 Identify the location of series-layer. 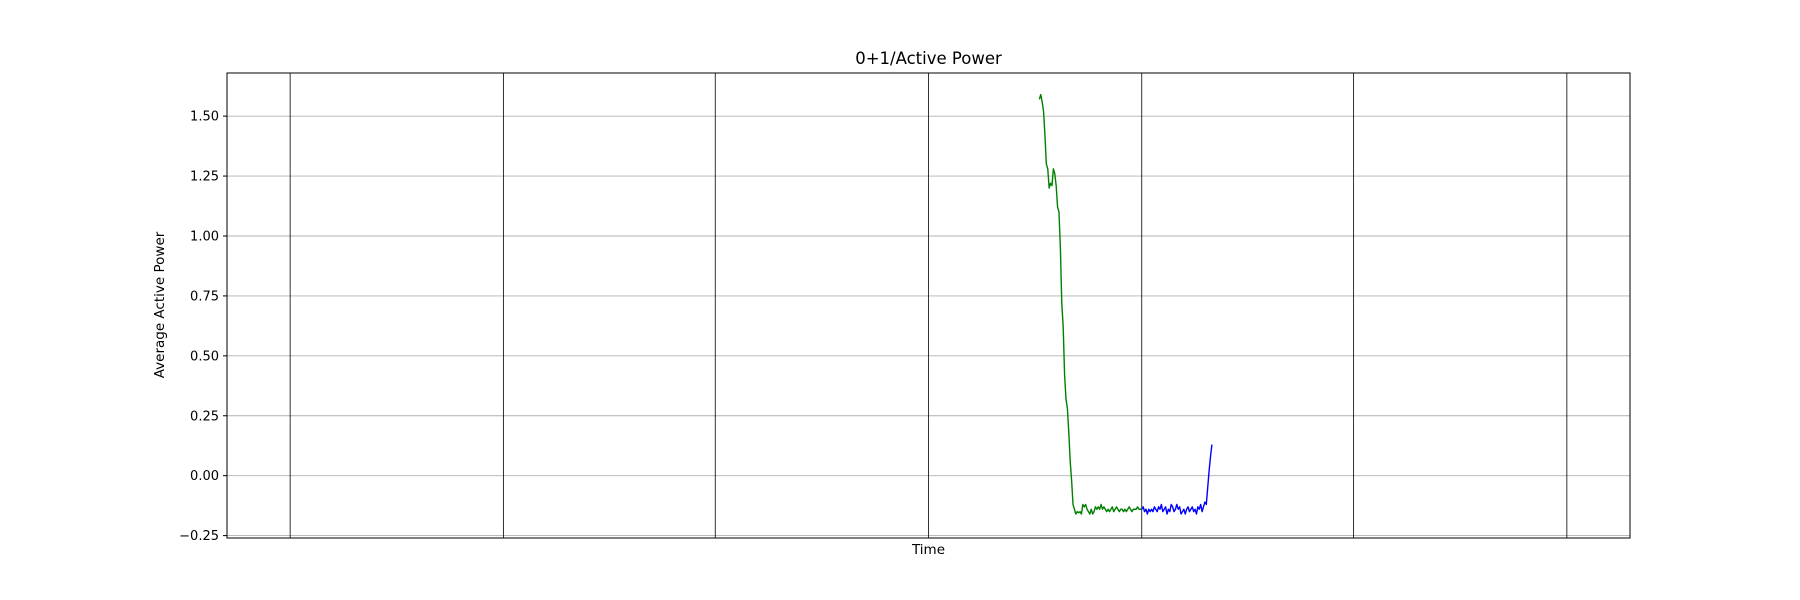
(1125, 304).